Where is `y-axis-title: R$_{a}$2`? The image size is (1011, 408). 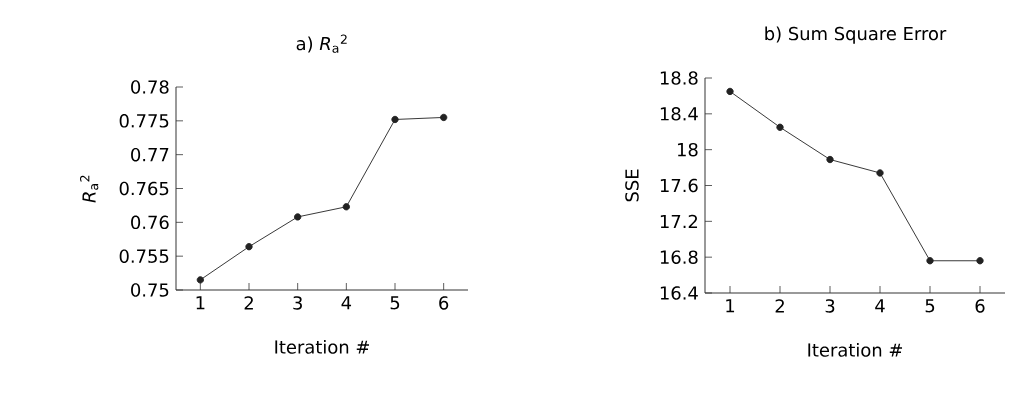 y-axis-title: R$_{a}$2 is located at coordinates (89, 189).